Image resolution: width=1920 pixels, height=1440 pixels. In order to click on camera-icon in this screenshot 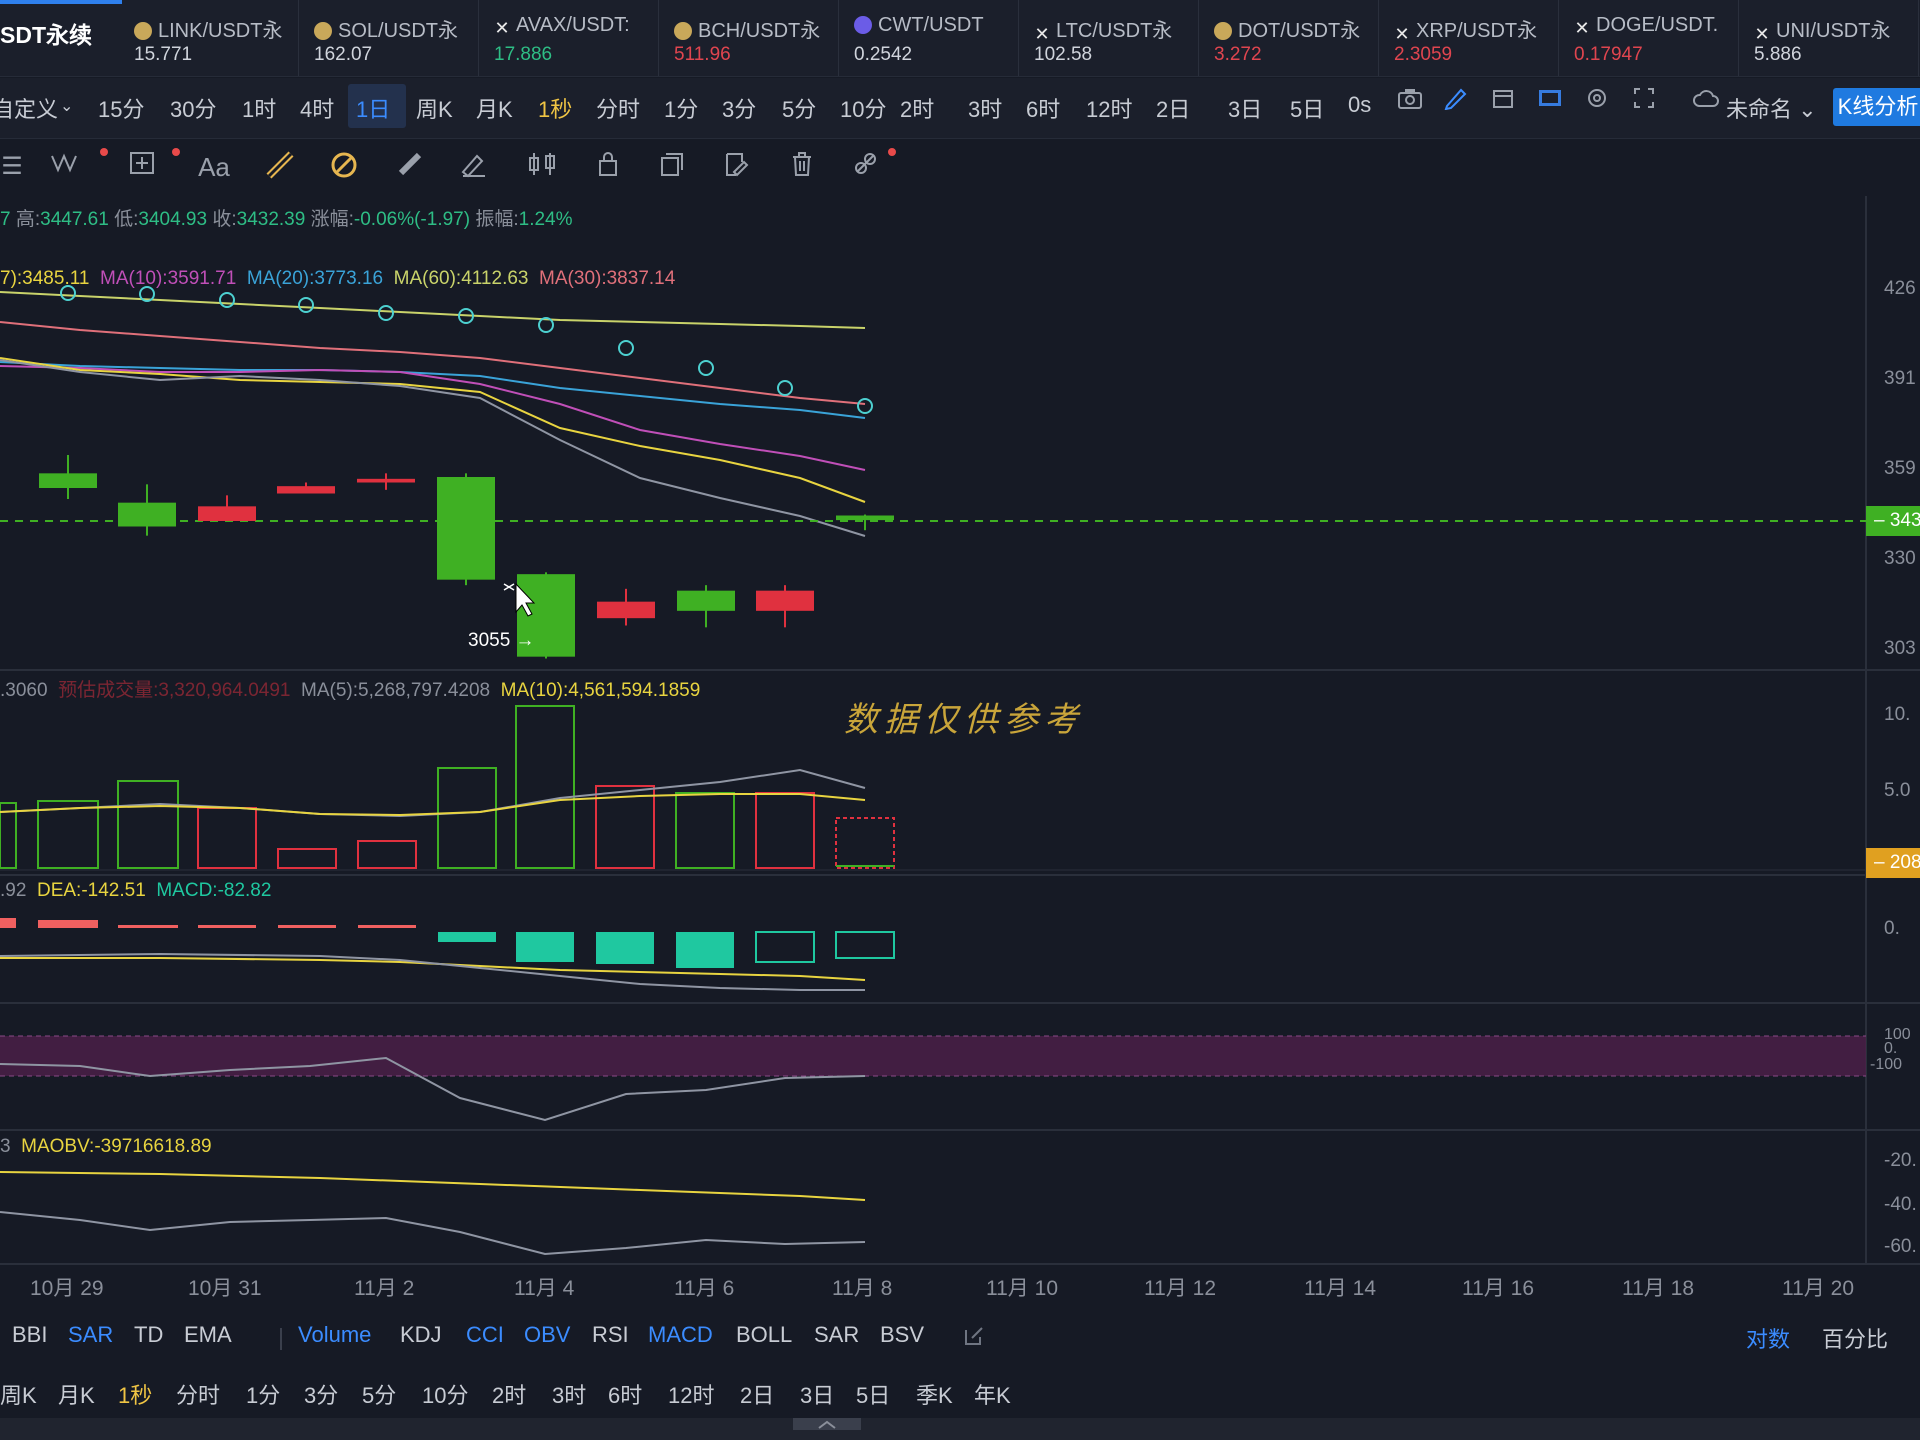, I will do `click(1410, 103)`.